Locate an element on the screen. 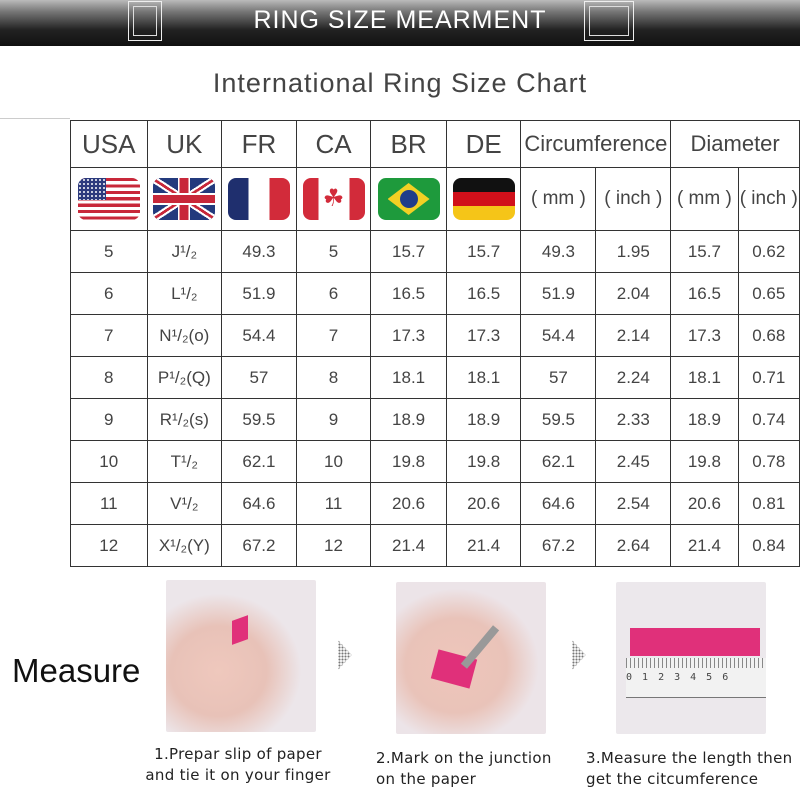 Image resolution: width=800 pixels, height=800 pixels. table-cell: R¹/₂(s) is located at coordinates (184, 419).